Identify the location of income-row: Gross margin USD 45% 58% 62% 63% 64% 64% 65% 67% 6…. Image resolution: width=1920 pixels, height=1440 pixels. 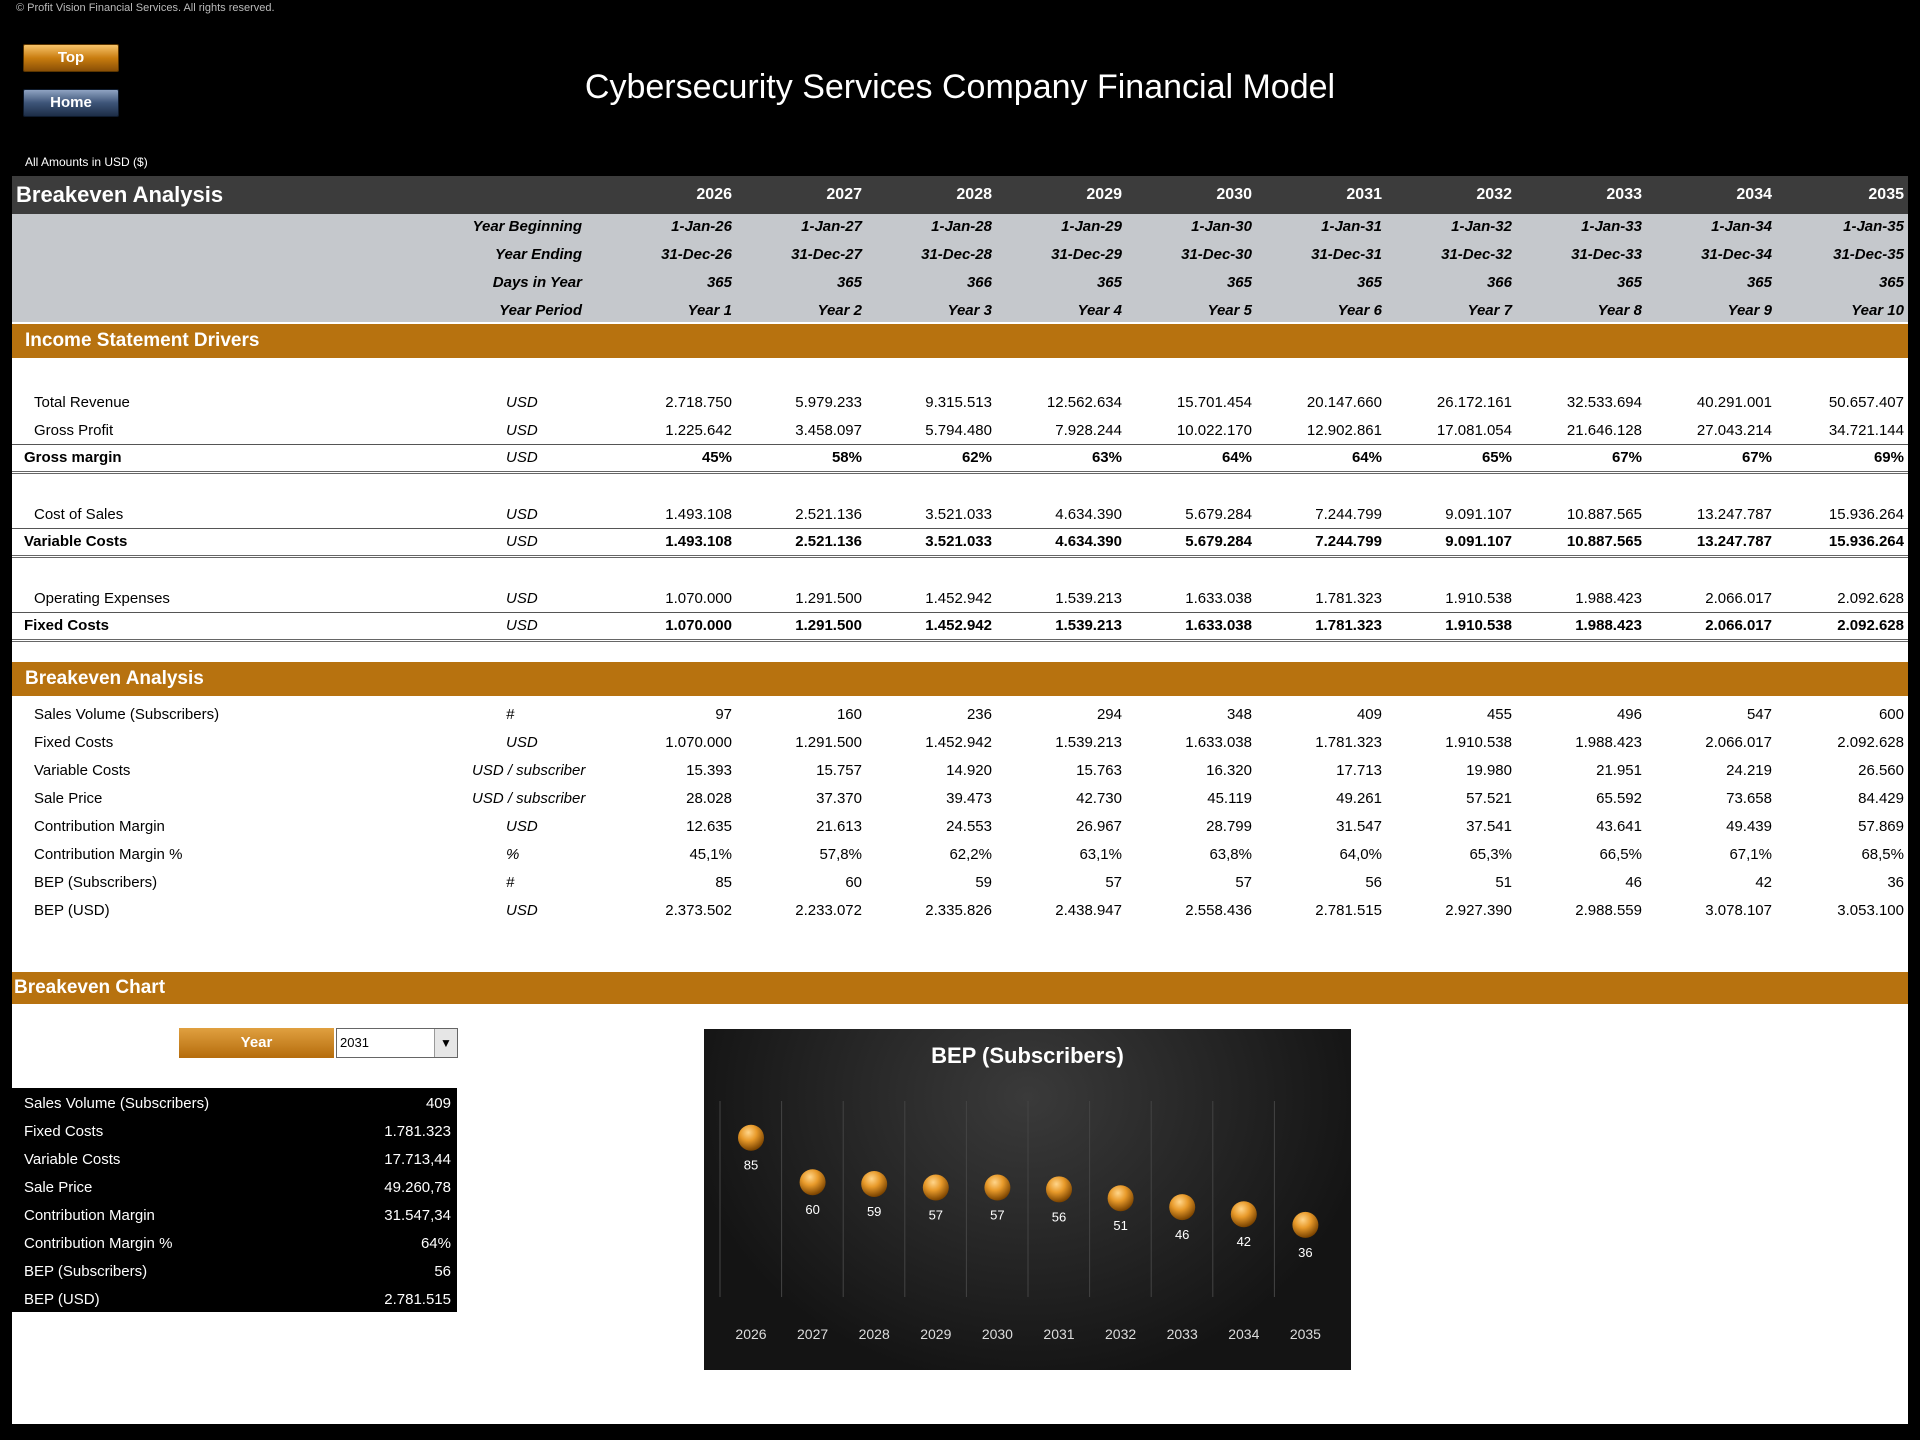
(960, 459).